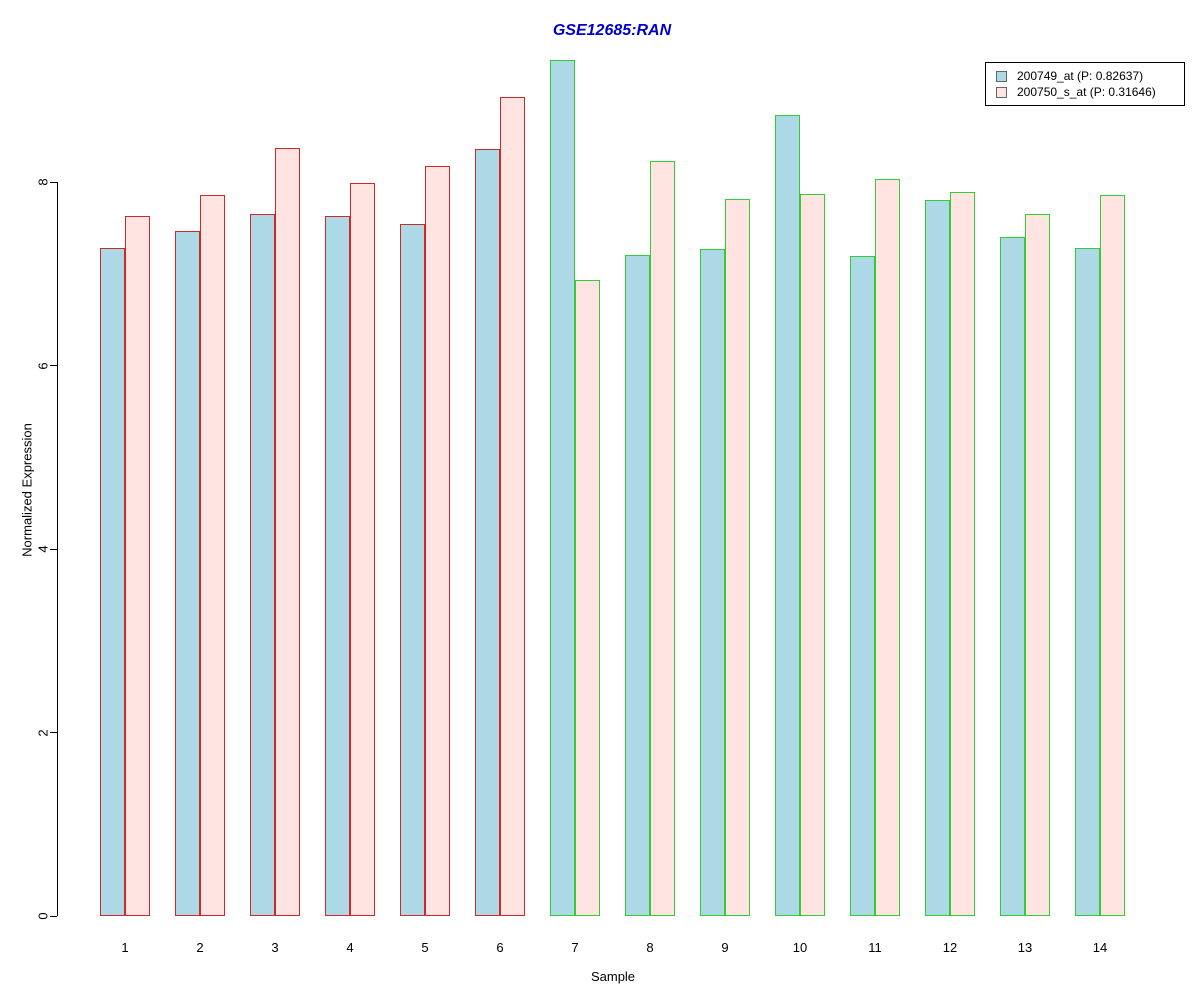 This screenshot has height=1000, width=1200. Describe the element at coordinates (337, 566) in the screenshot. I see `bar-sample4-200749_at` at that location.